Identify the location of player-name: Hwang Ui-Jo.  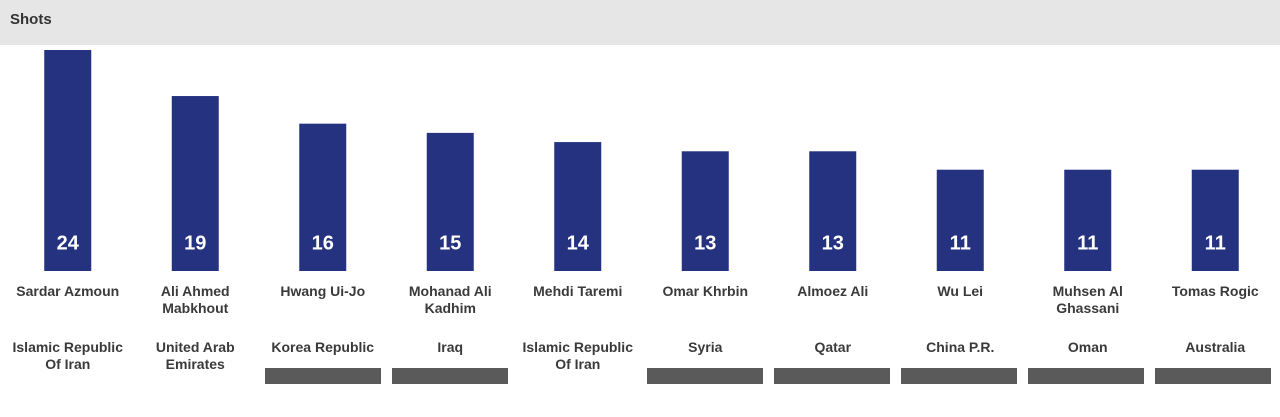
(323, 291).